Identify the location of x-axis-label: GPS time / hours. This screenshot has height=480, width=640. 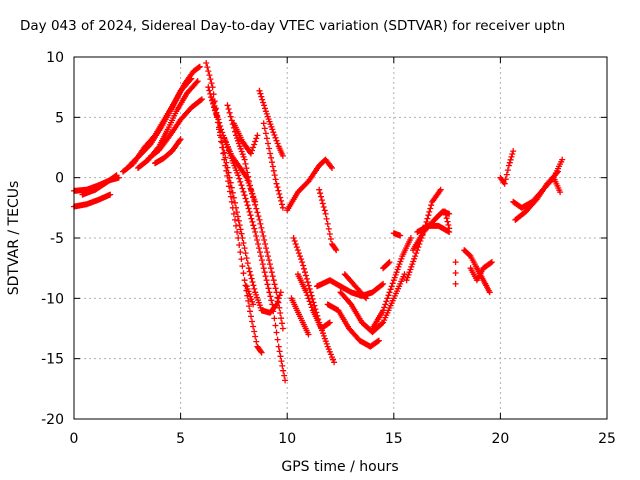
(339, 467).